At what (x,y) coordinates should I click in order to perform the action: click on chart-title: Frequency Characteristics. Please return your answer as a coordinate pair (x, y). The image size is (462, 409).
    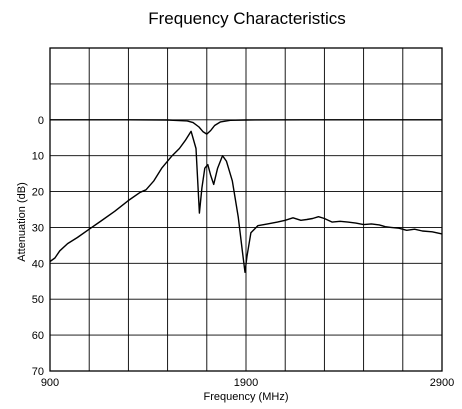
    Looking at the image, I should click on (246, 18).